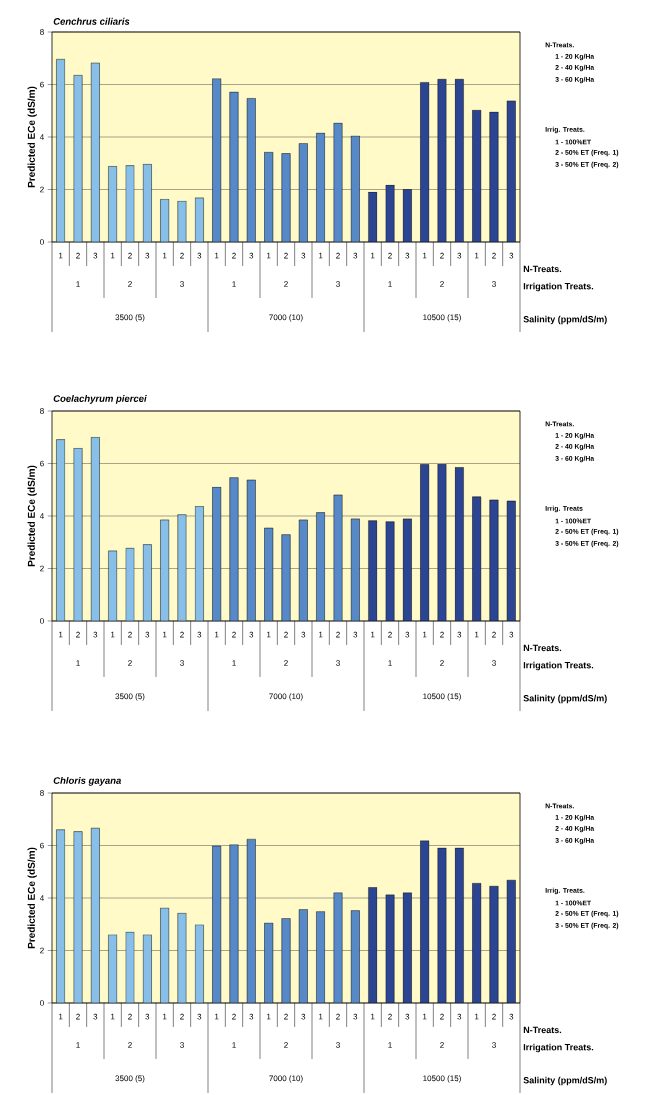  I want to click on y-tick-label: 4, so click(41, 137).